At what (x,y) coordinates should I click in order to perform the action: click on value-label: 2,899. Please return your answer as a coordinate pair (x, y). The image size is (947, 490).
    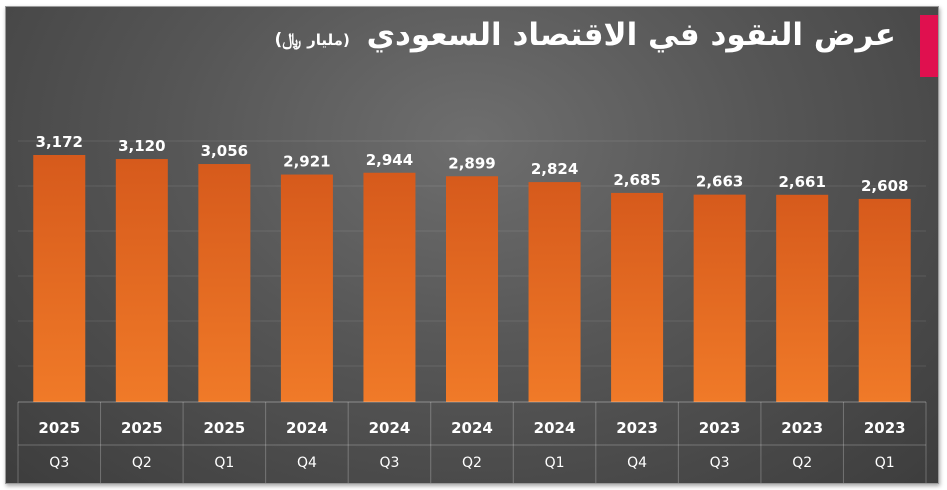
    Looking at the image, I should click on (471, 163).